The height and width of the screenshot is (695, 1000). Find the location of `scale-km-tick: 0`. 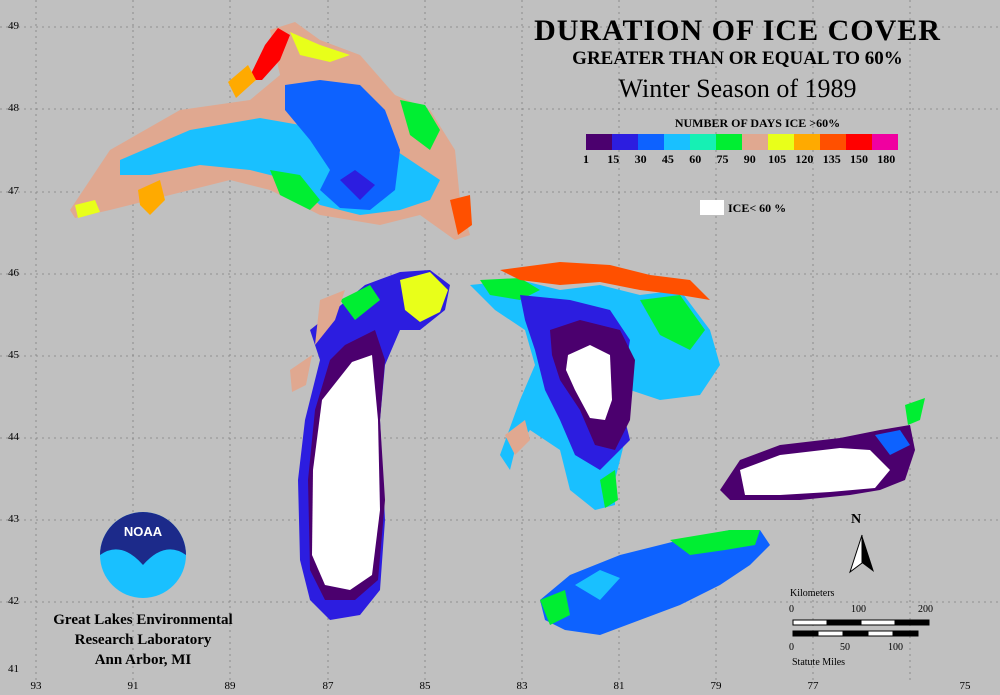

scale-km-tick: 0 is located at coordinates (791, 609).